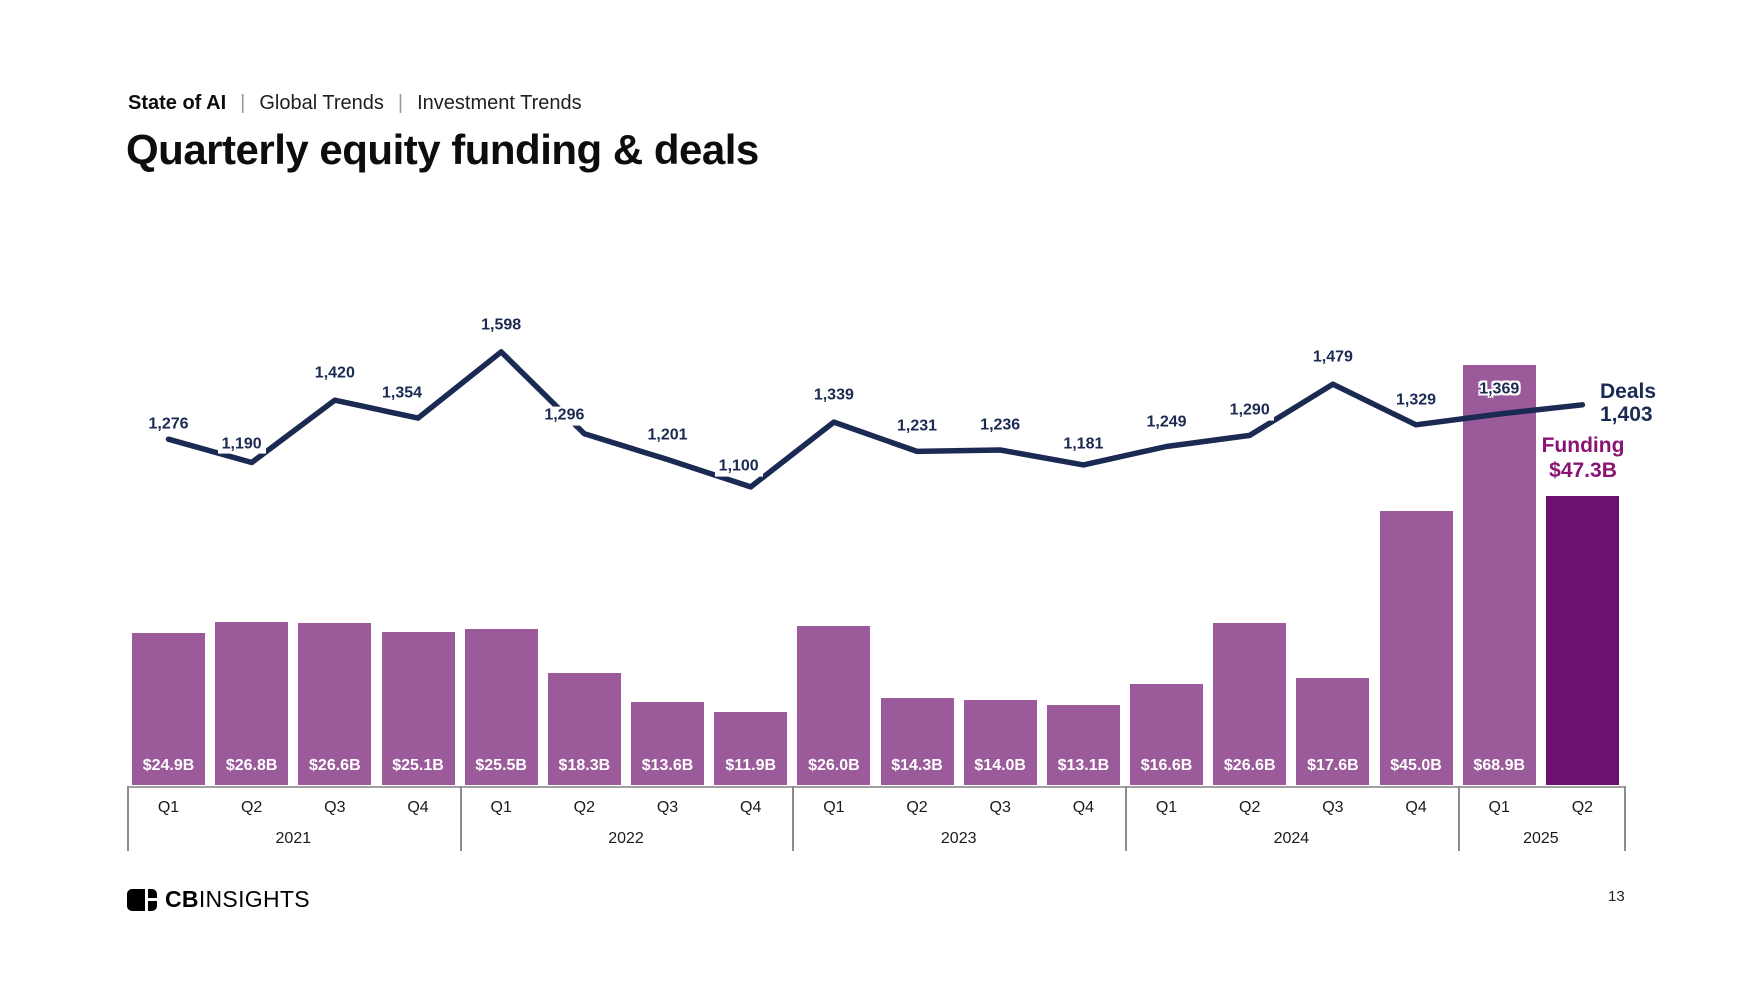 This screenshot has height=983, width=1755. Describe the element at coordinates (1333, 807) in the screenshot. I see `quarter-label-2024-Q3: Q3` at that location.